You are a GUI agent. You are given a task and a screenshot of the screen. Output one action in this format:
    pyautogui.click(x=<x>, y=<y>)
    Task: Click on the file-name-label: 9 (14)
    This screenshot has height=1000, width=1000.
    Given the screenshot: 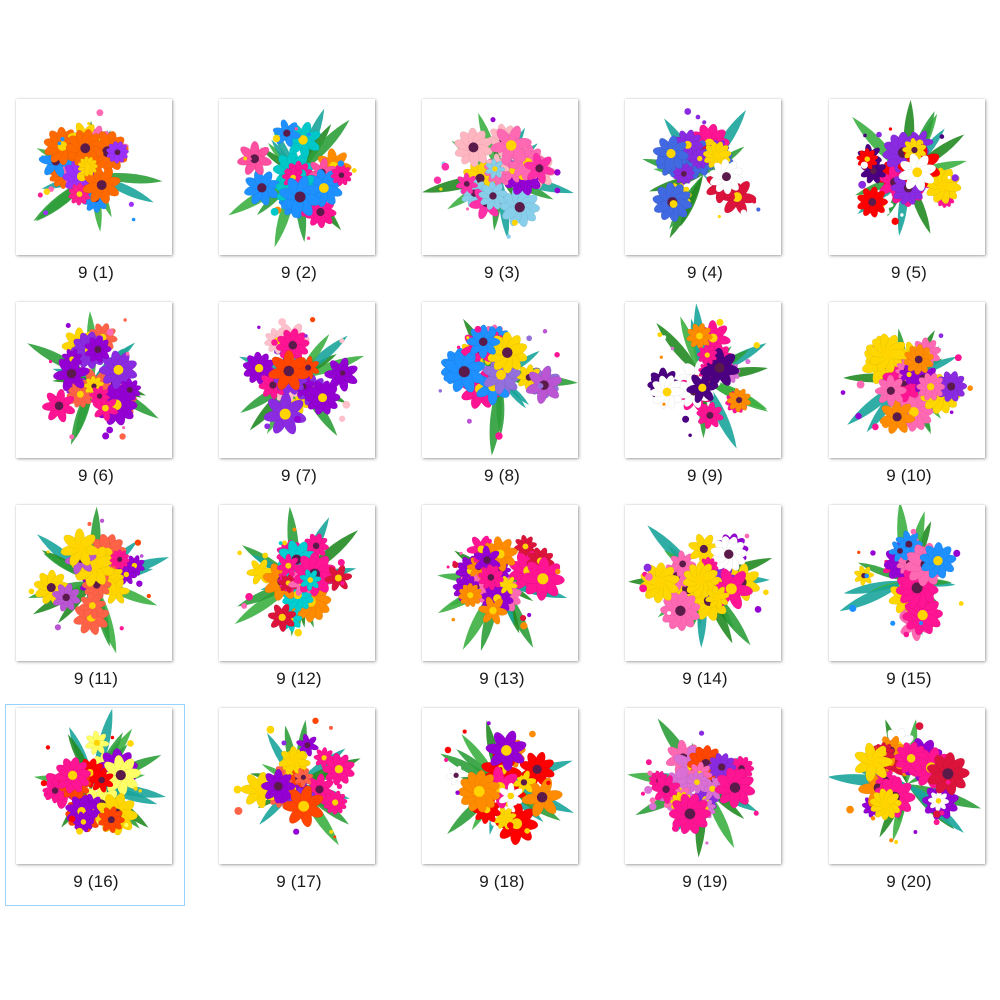 What is the action you would take?
    pyautogui.click(x=705, y=678)
    